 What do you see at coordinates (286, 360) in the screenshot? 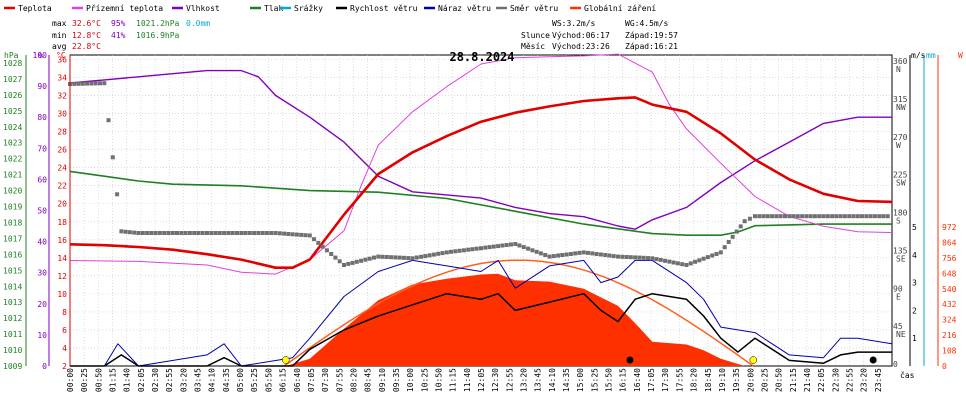
I see `sunrise-marker` at bounding box center [286, 360].